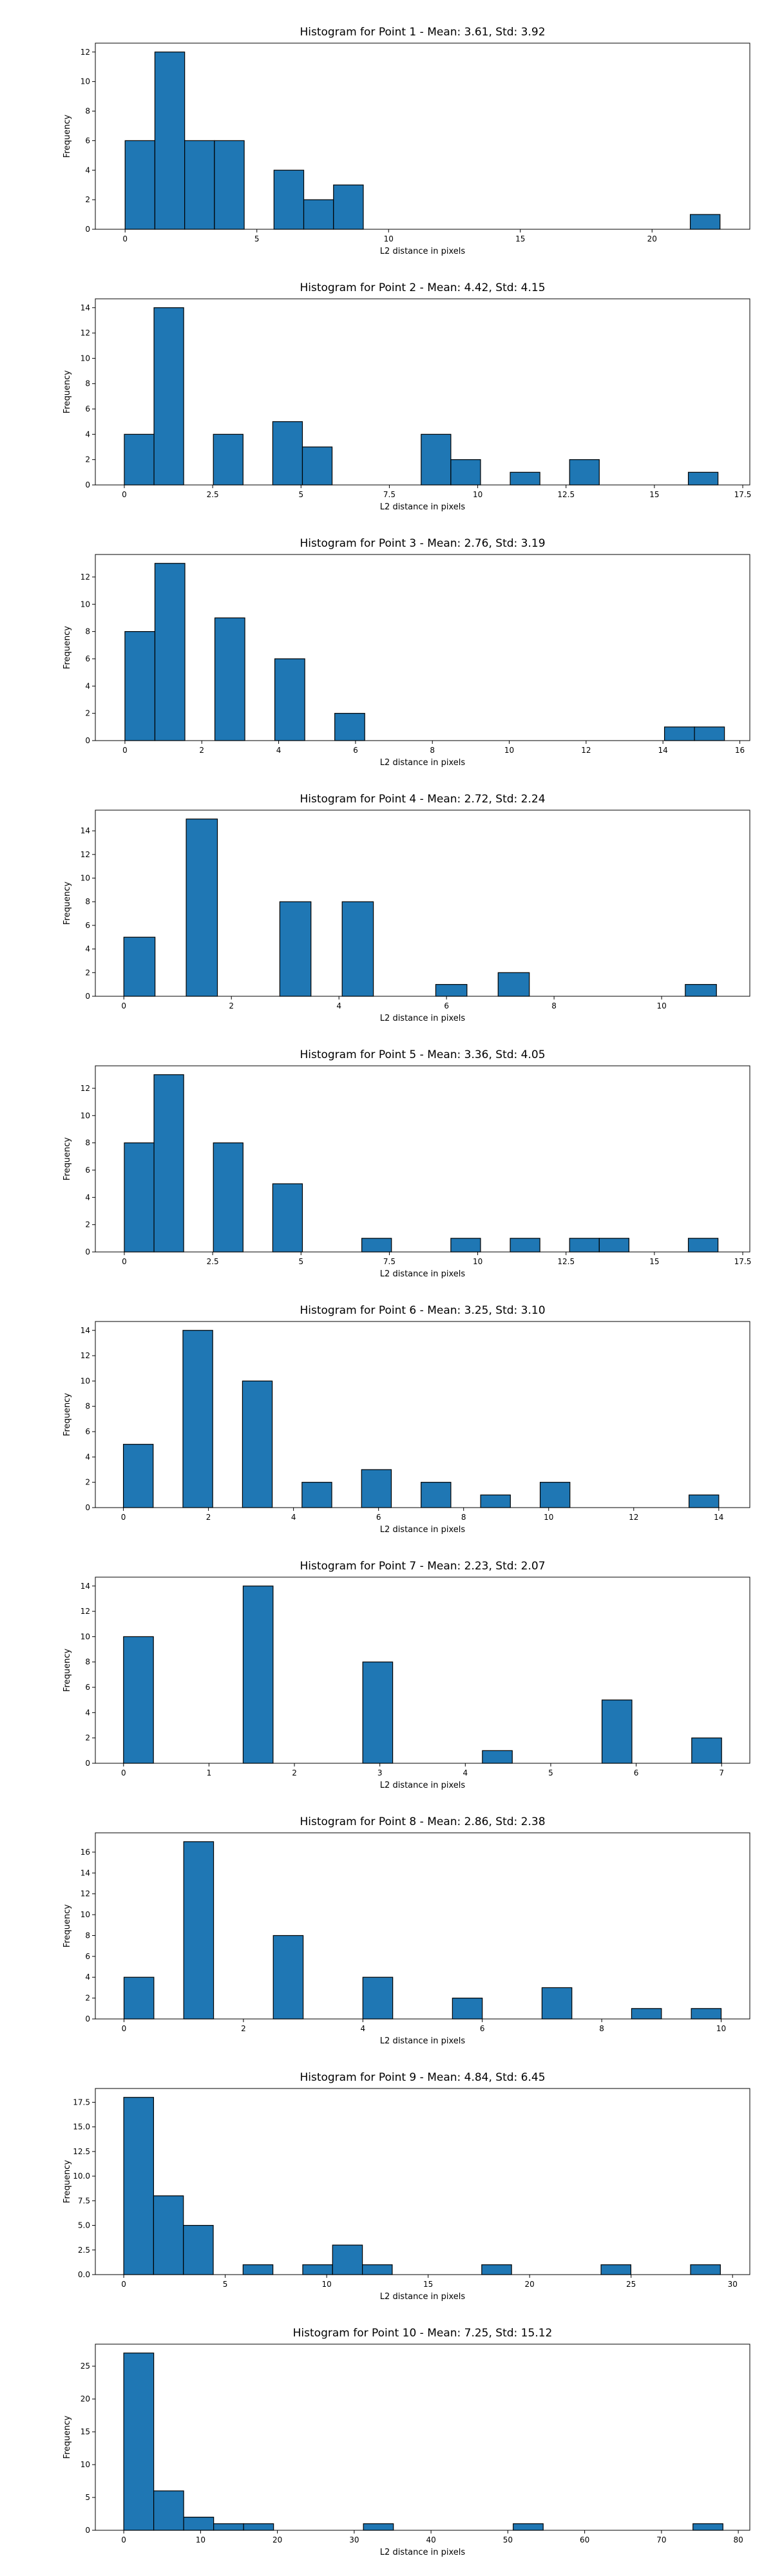 This screenshot has height=2576, width=773. I want to click on x-tick-label: 70, so click(661, 2539).